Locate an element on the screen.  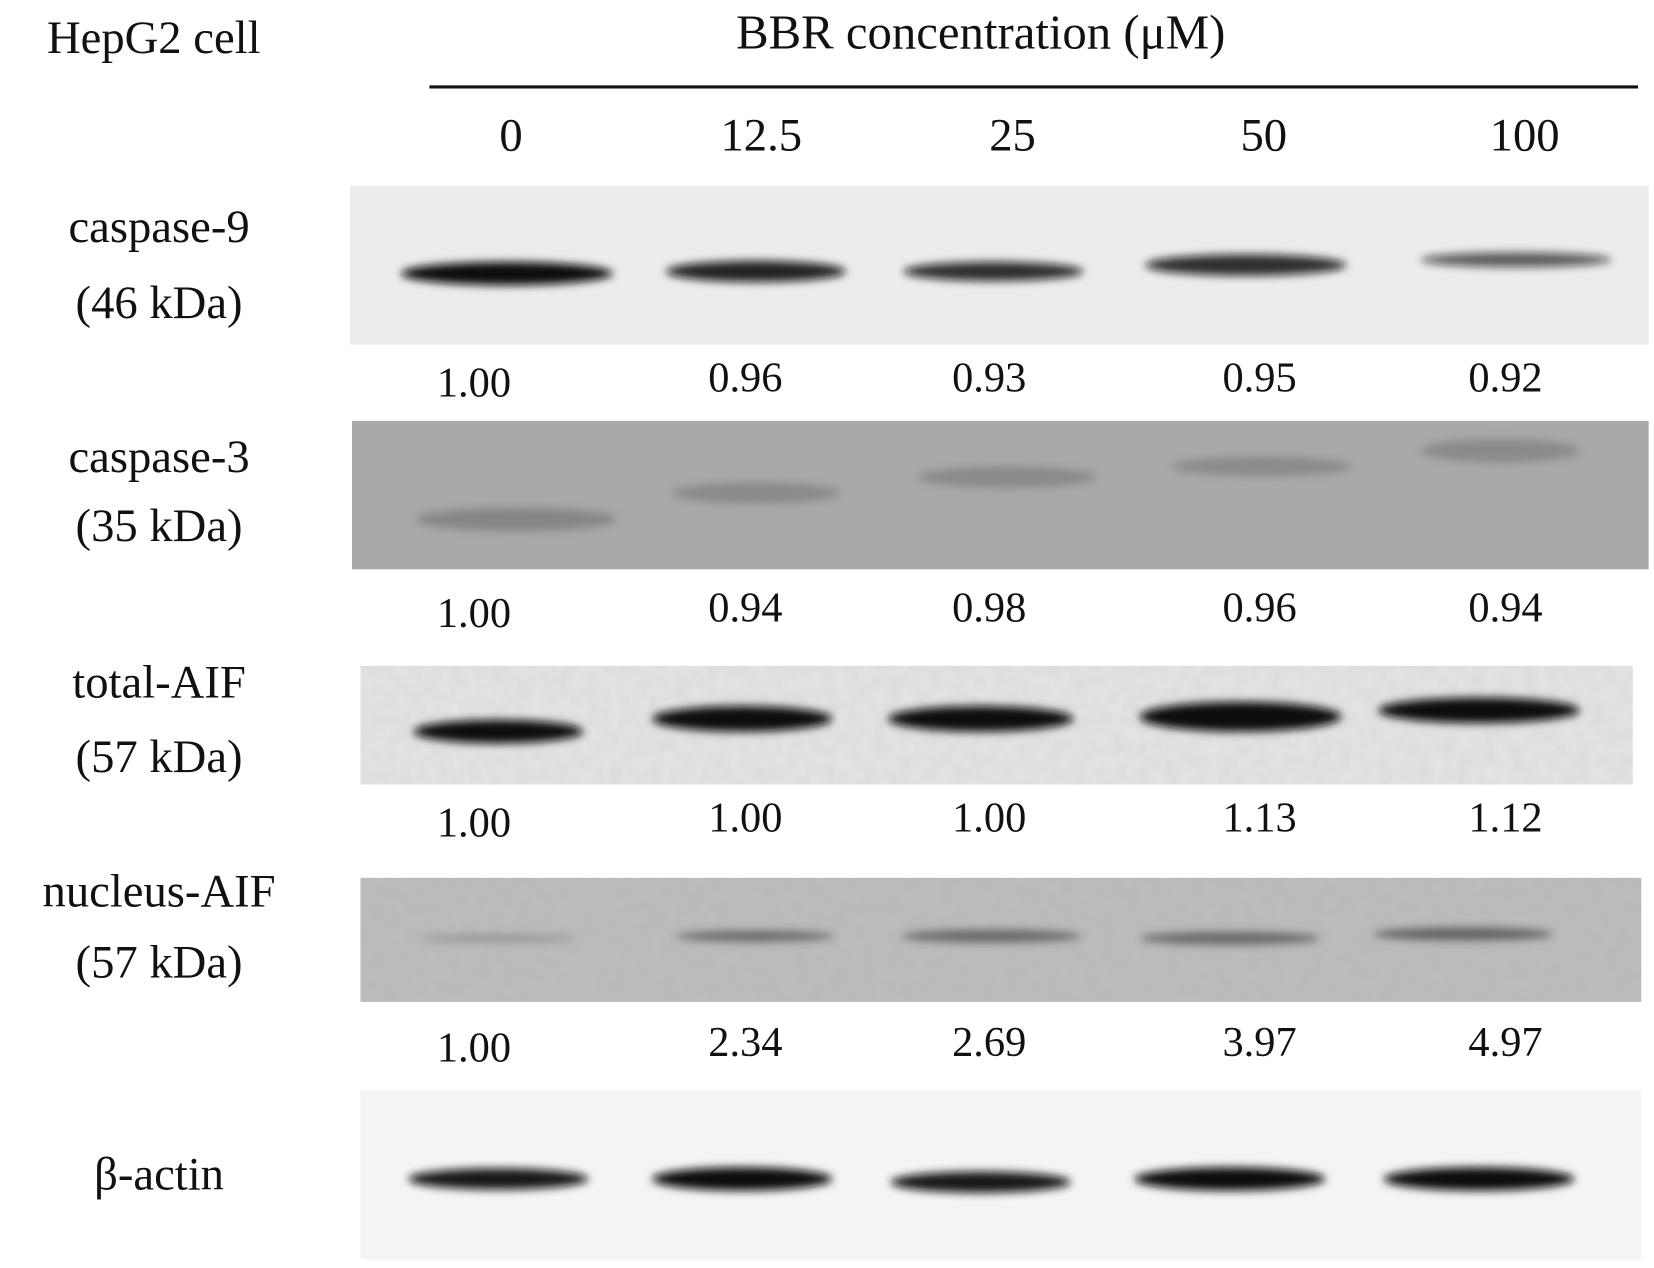
density-value: 3.97 is located at coordinates (1259, 1042).